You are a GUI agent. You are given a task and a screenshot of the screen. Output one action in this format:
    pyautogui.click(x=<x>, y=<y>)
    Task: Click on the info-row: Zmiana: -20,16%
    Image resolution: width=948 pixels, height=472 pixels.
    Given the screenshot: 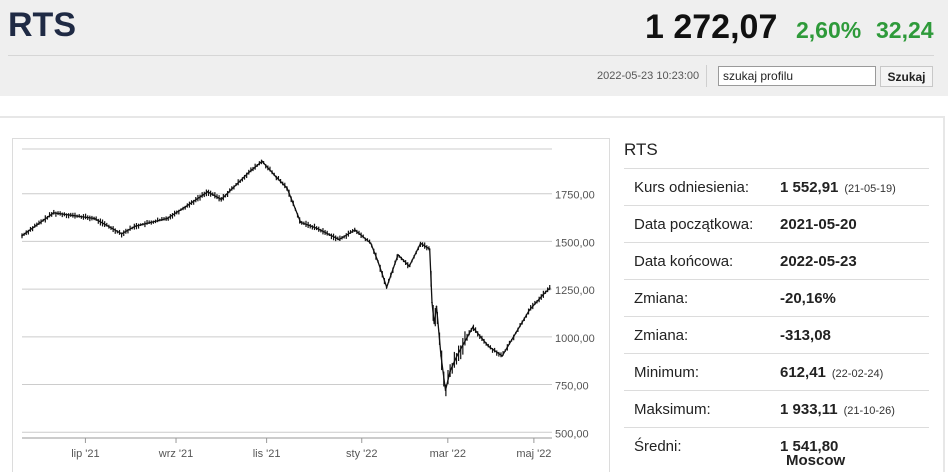 What is the action you would take?
    pyautogui.click(x=776, y=298)
    